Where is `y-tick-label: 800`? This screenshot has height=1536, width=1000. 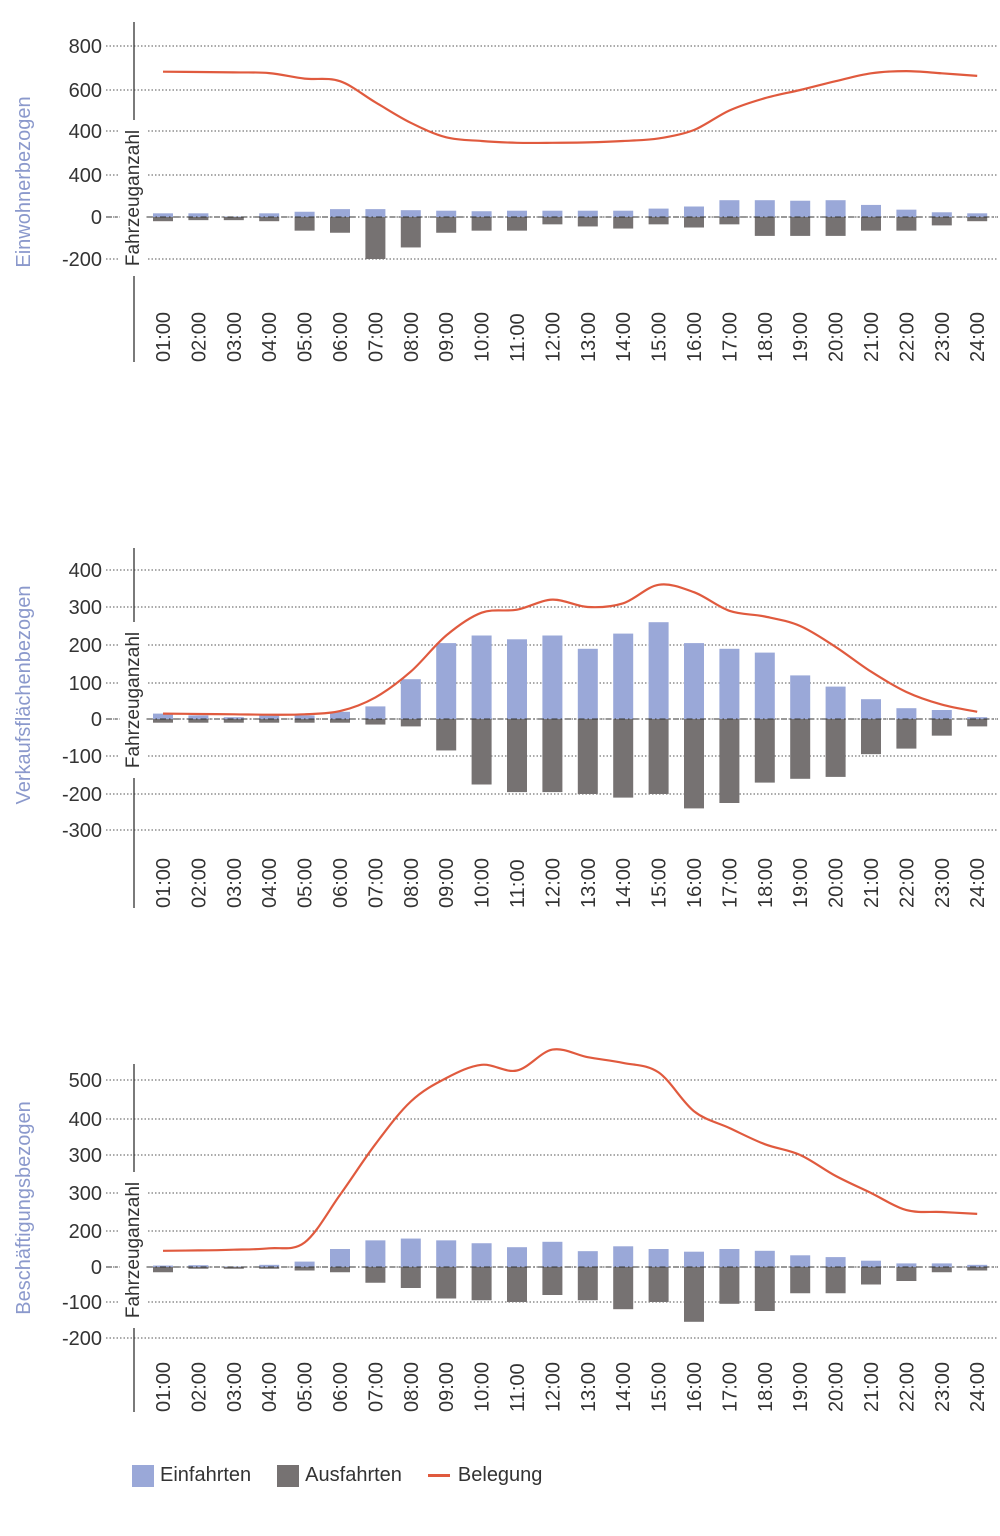
y-tick-label: 800 is located at coordinates (85, 47).